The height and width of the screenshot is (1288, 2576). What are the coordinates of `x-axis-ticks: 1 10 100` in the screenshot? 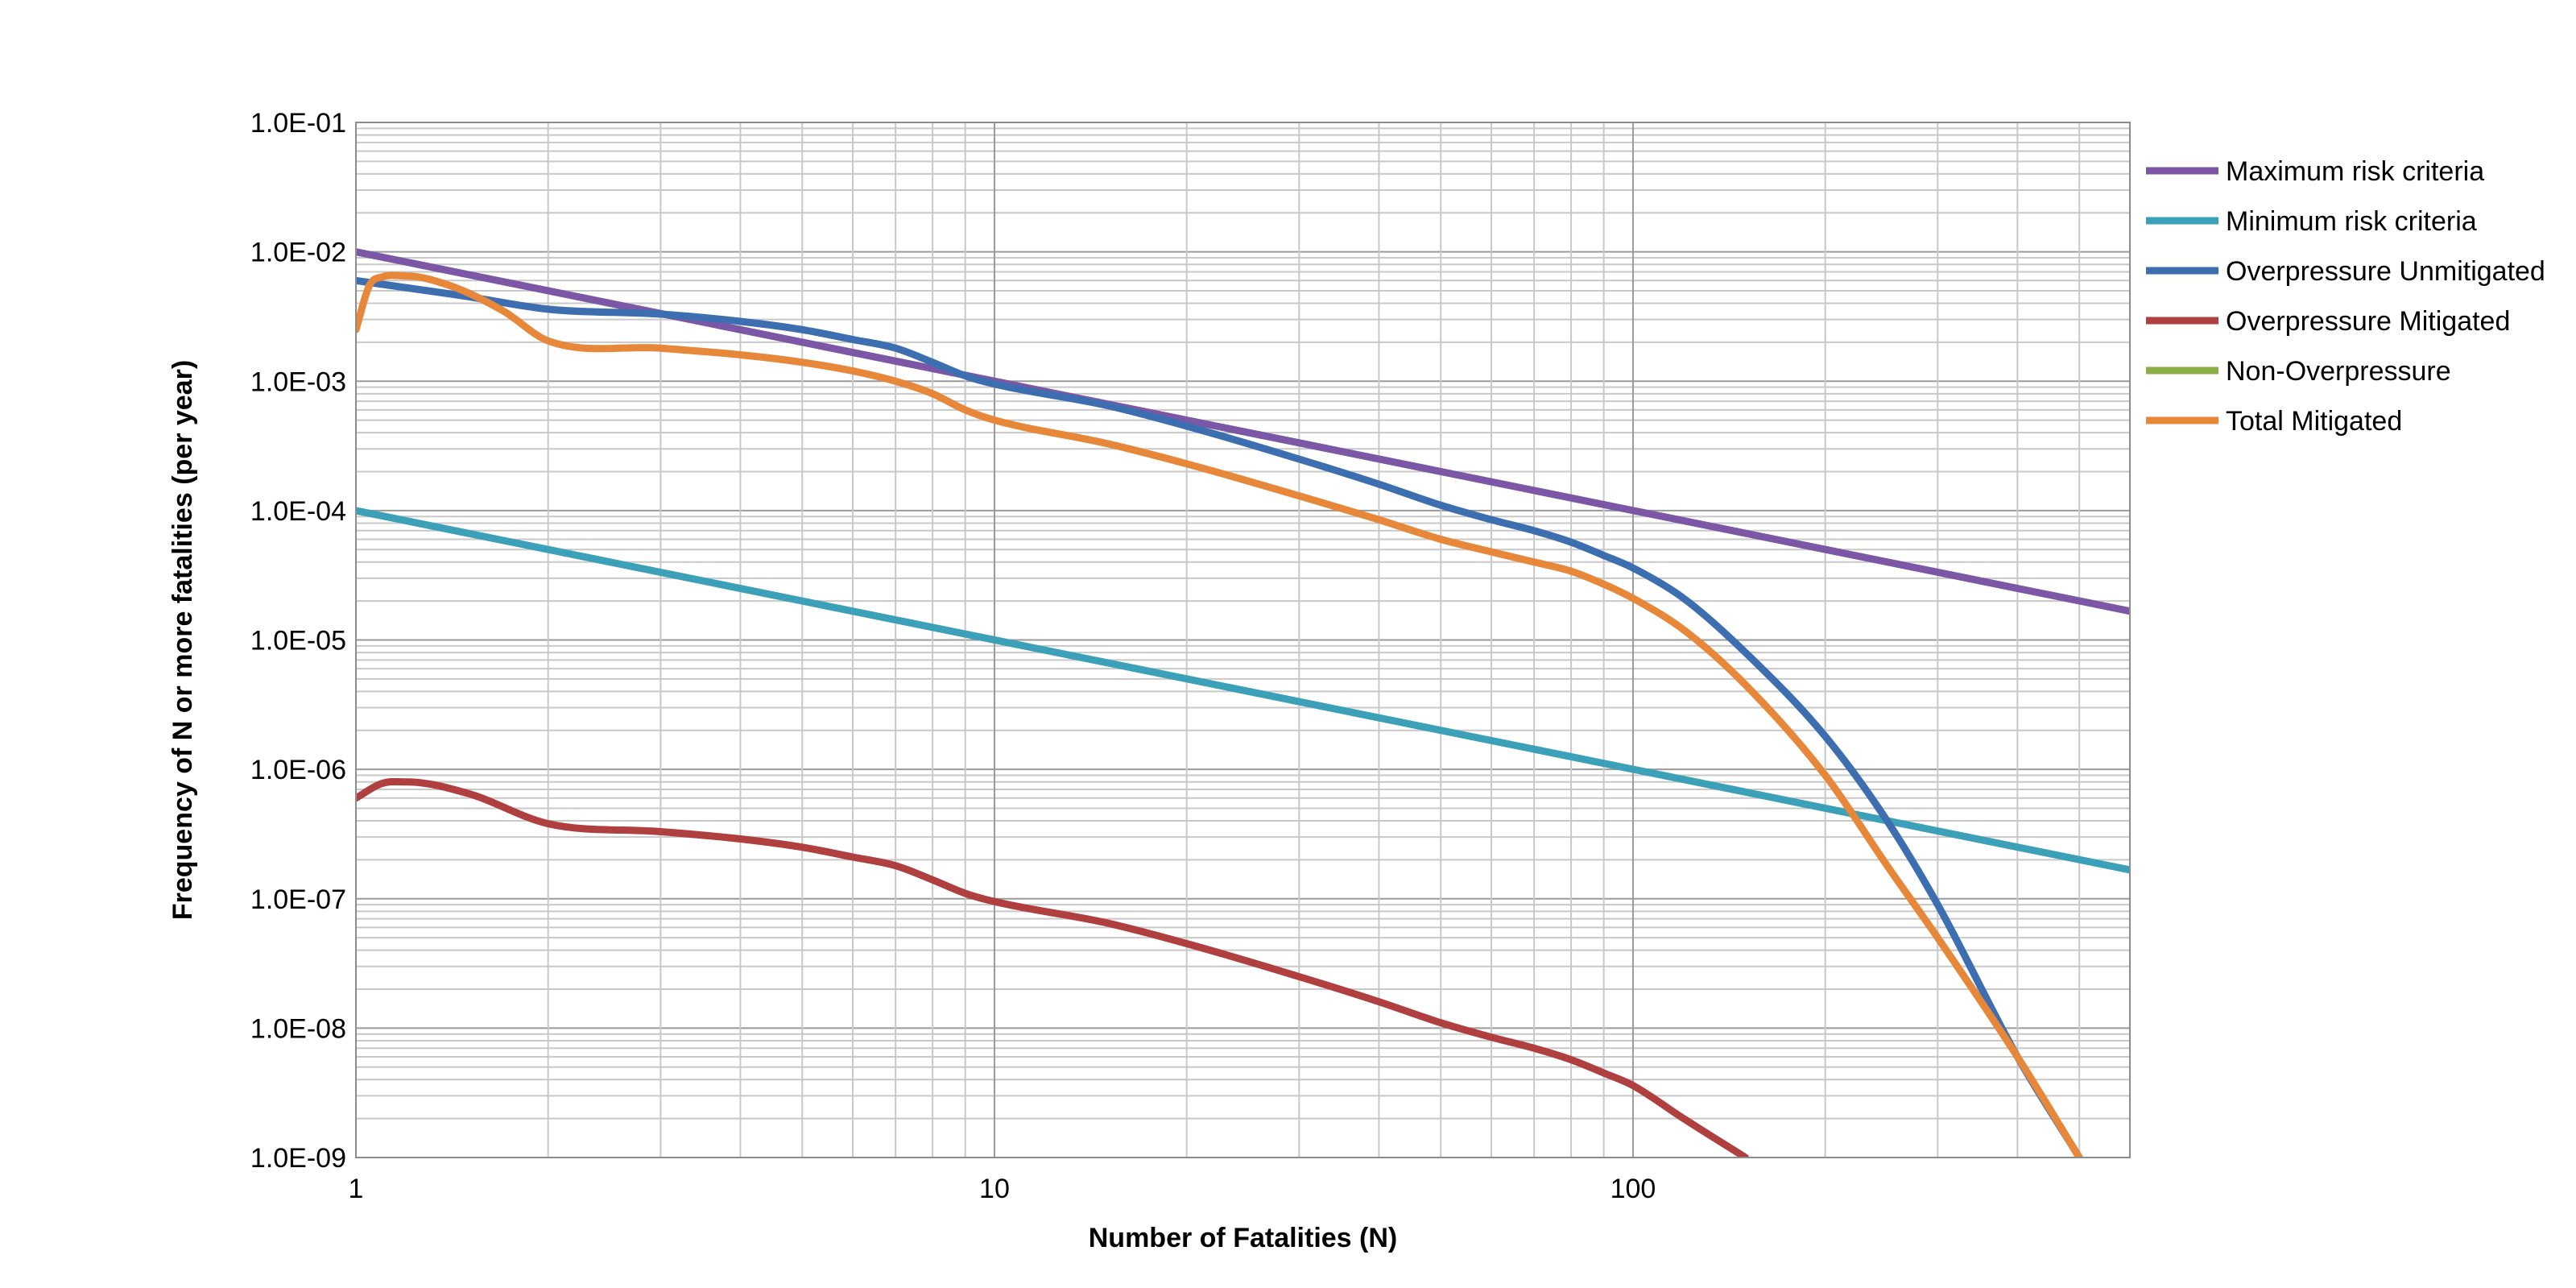 It's located at (1003, 1189).